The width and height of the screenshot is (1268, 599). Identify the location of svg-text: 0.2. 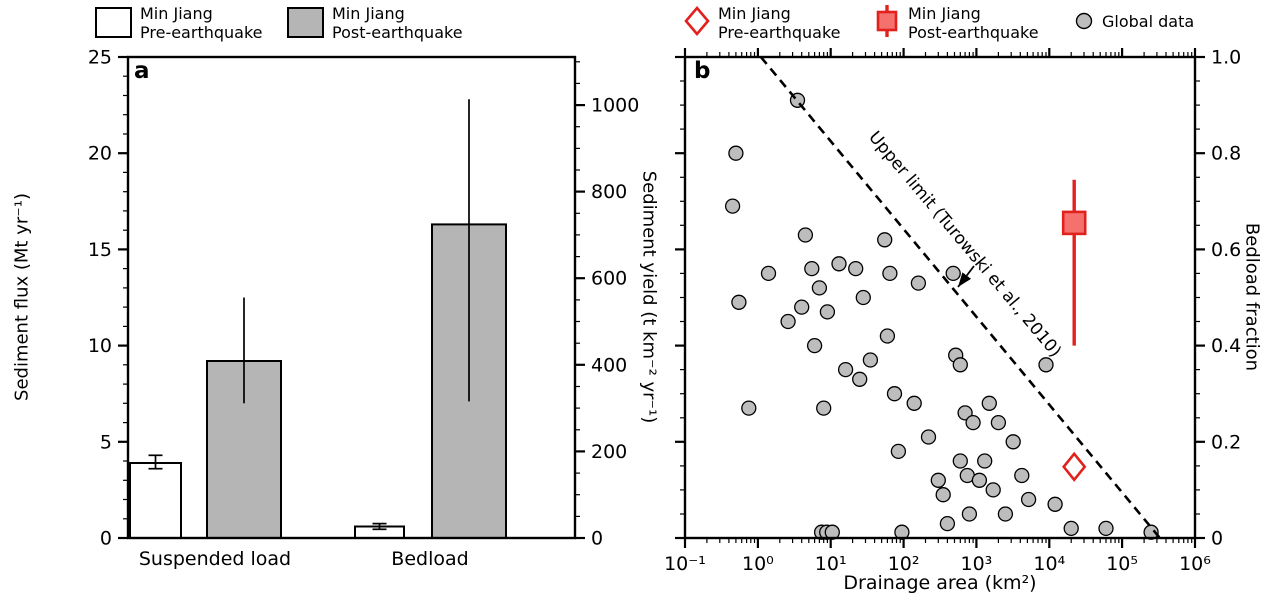
(1226, 442).